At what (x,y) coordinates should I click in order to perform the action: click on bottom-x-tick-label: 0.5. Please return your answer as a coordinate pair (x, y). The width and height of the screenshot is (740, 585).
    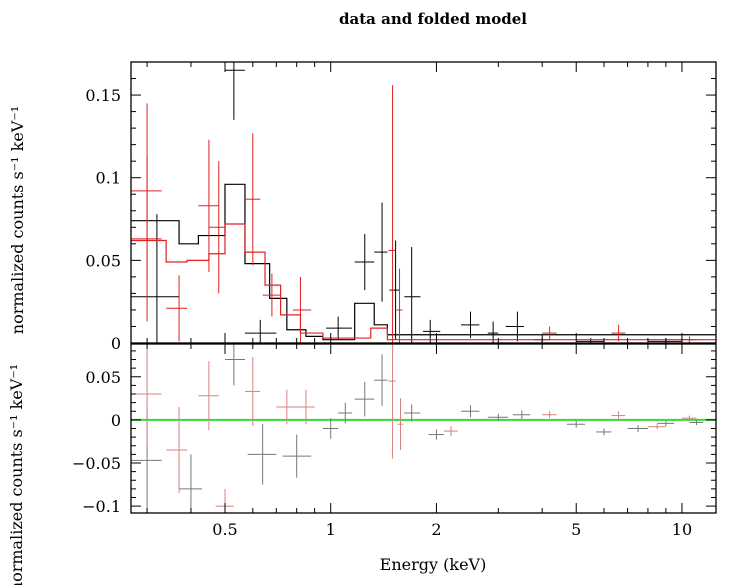
    Looking at the image, I should click on (224, 529).